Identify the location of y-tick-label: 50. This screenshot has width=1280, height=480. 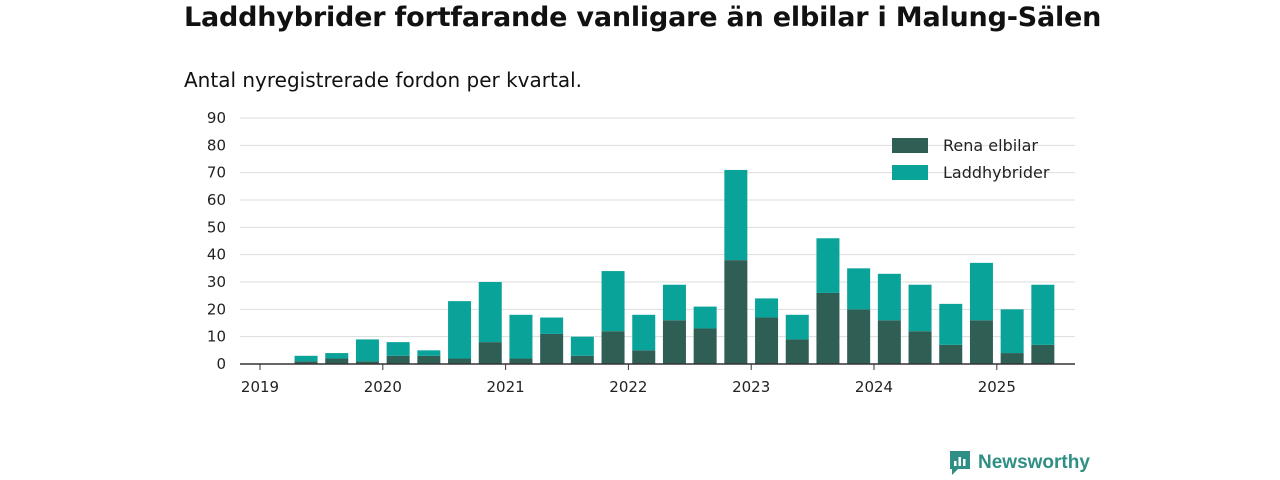
(216, 227).